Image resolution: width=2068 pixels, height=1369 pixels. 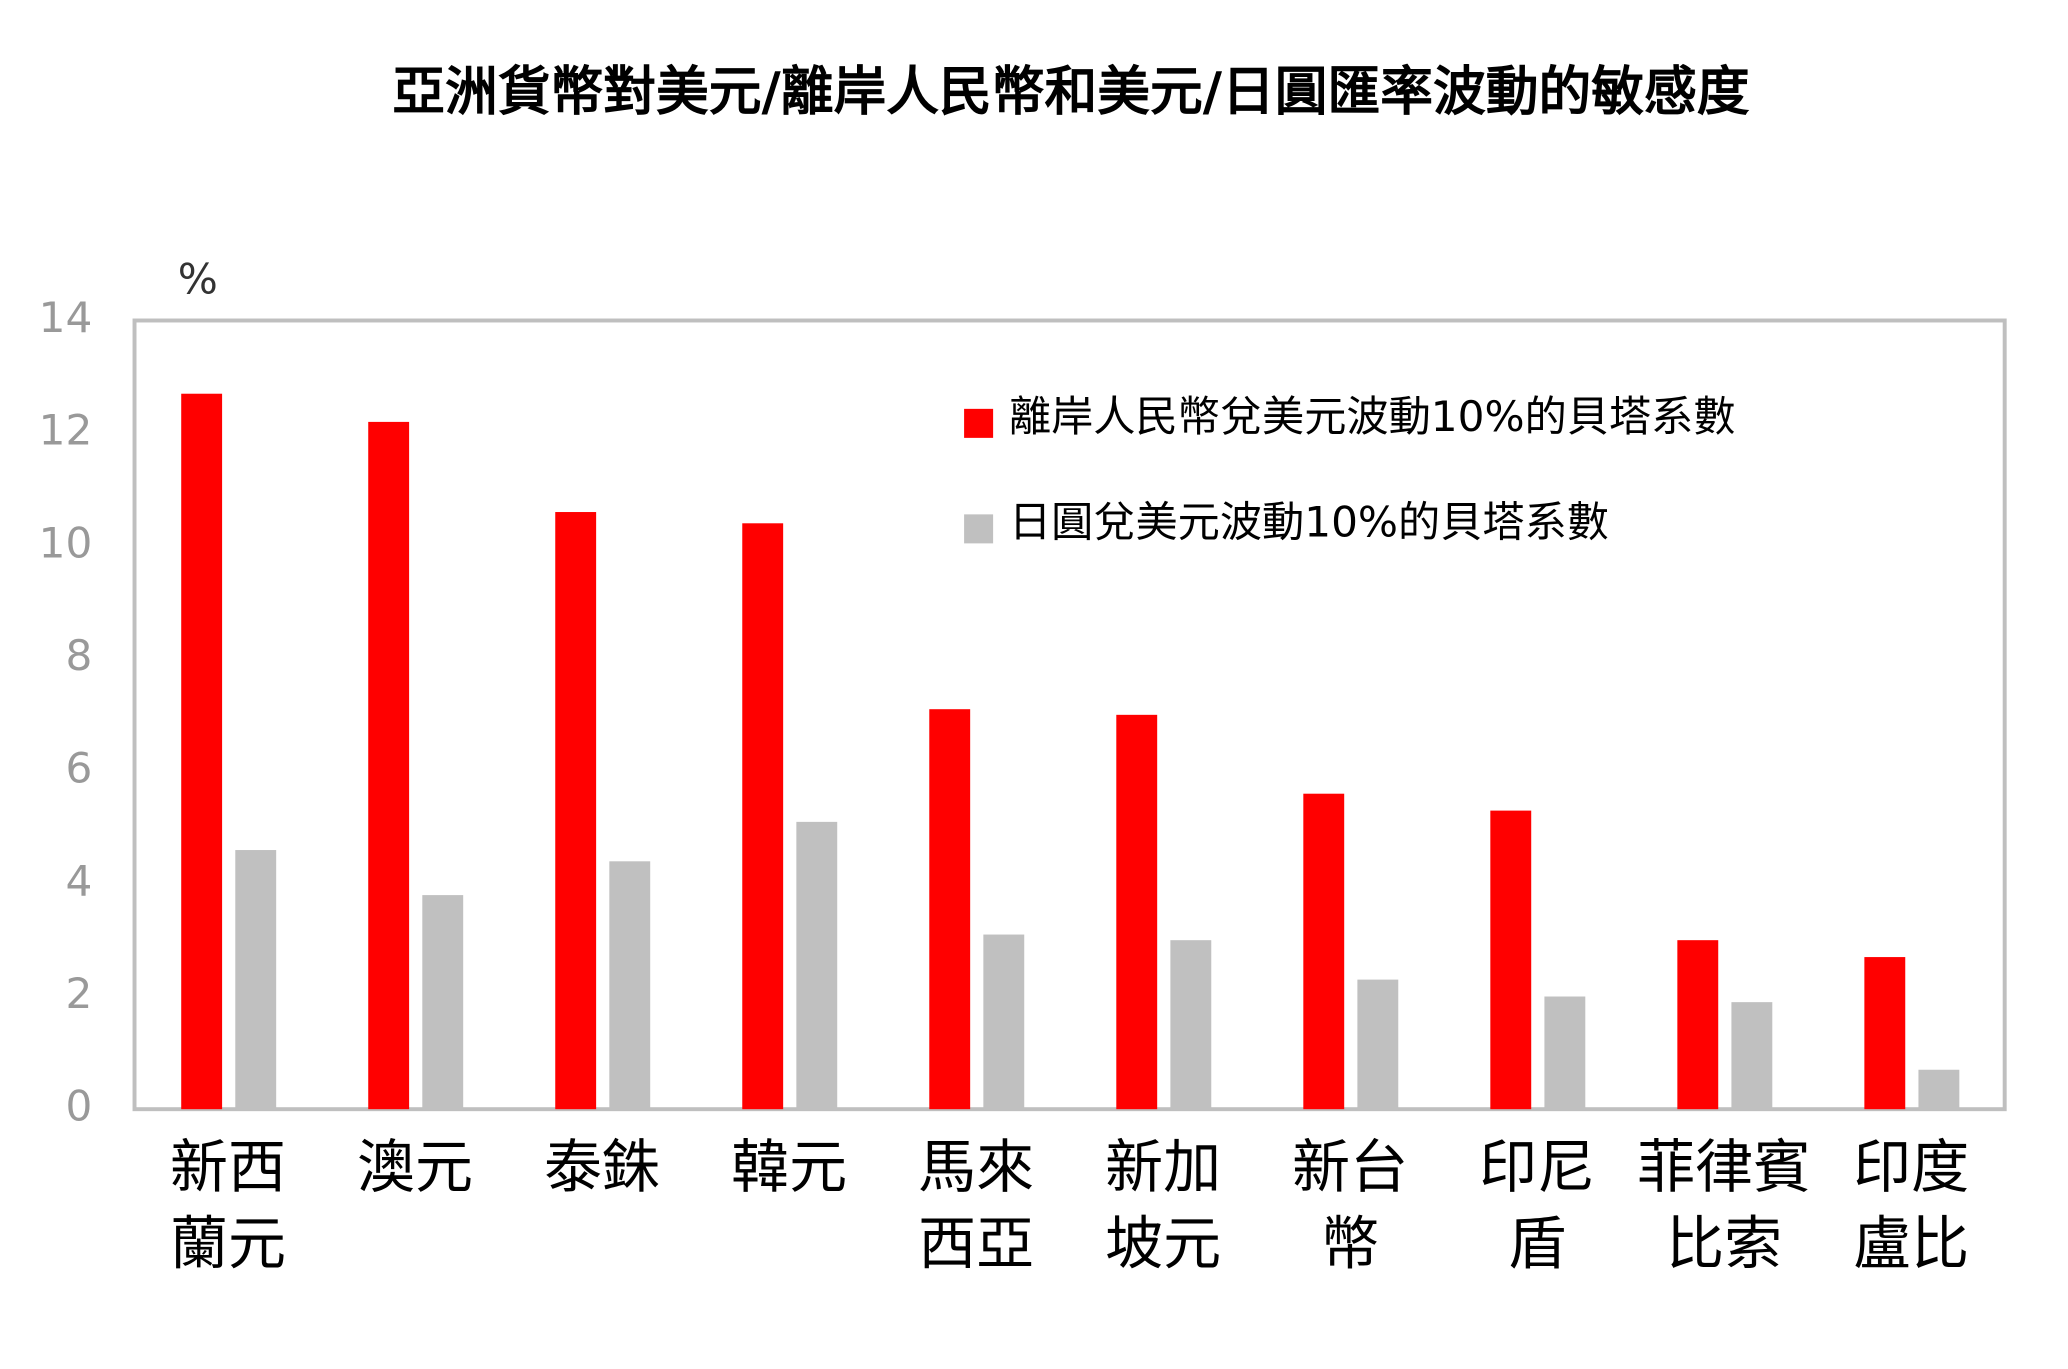 I want to click on y-tick-label: 6, so click(x=78, y=768).